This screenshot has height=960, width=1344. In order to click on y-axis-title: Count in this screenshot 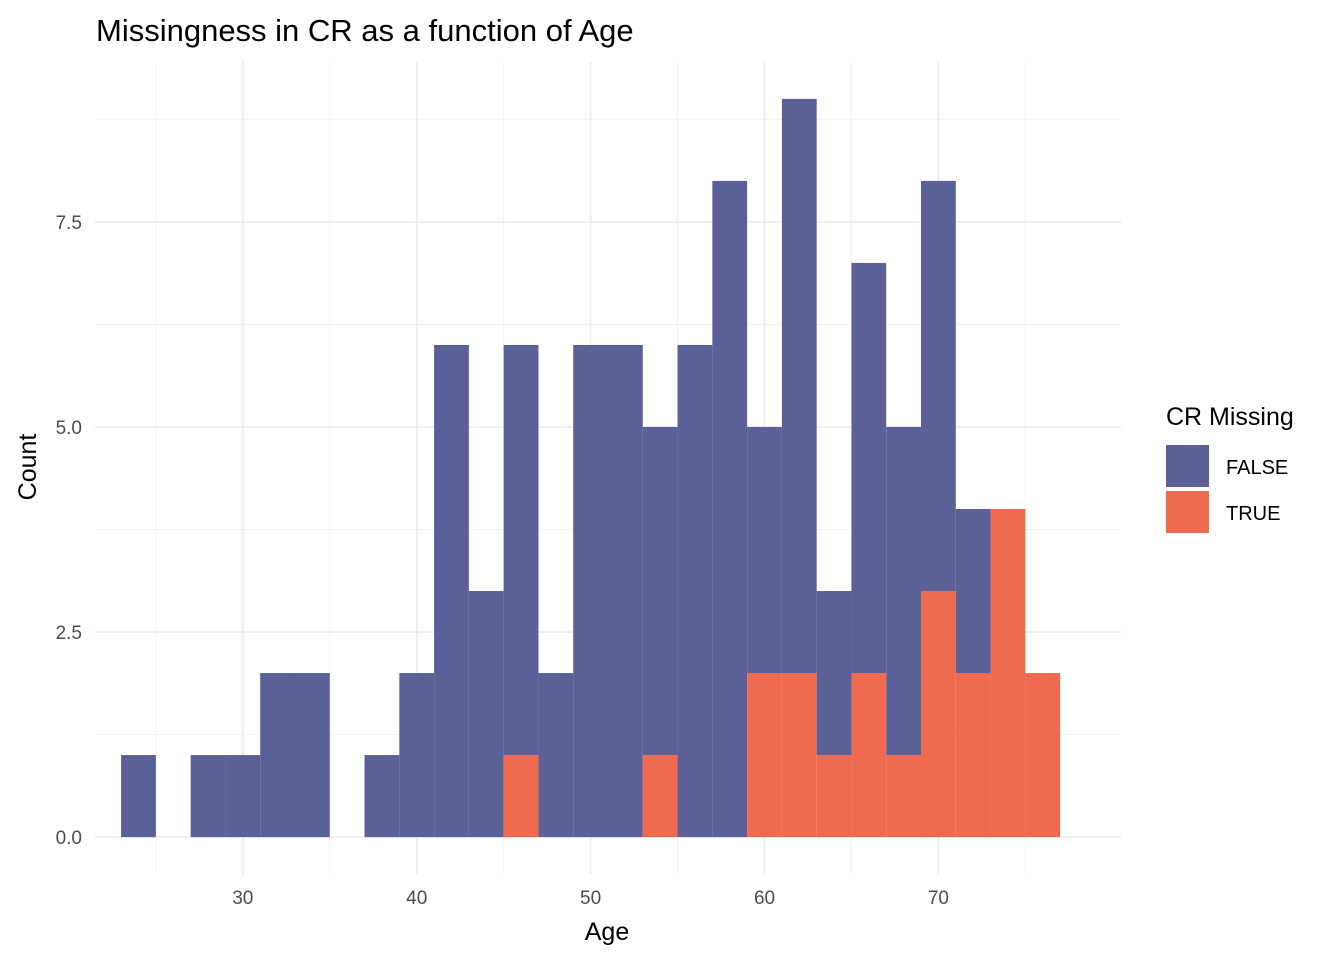, I will do `click(28, 467)`.